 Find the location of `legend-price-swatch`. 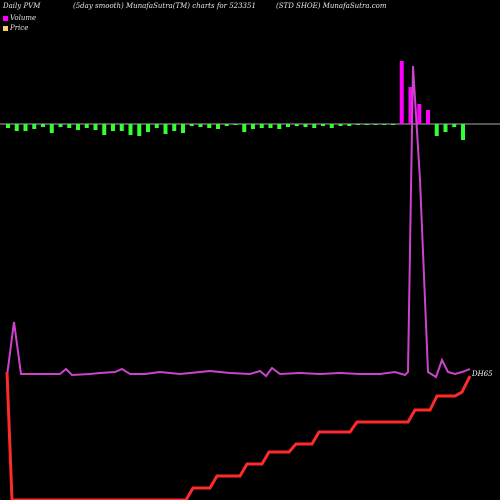

legend-price-swatch is located at coordinates (5, 28).